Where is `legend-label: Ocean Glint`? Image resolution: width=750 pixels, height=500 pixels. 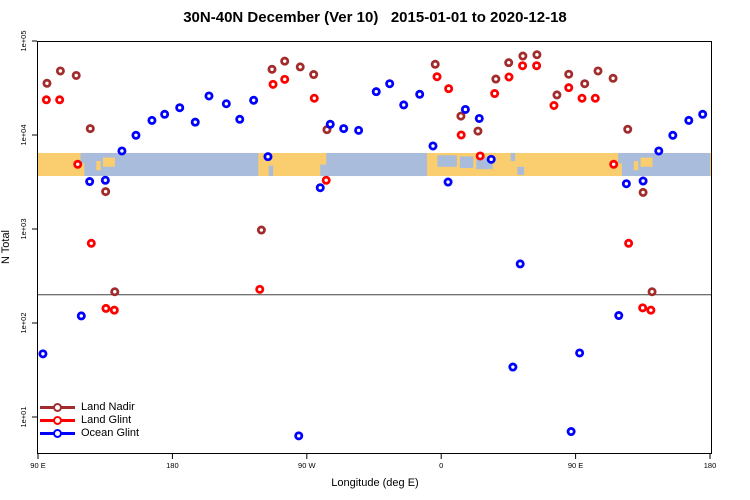 legend-label: Ocean Glint is located at coordinates (110, 433).